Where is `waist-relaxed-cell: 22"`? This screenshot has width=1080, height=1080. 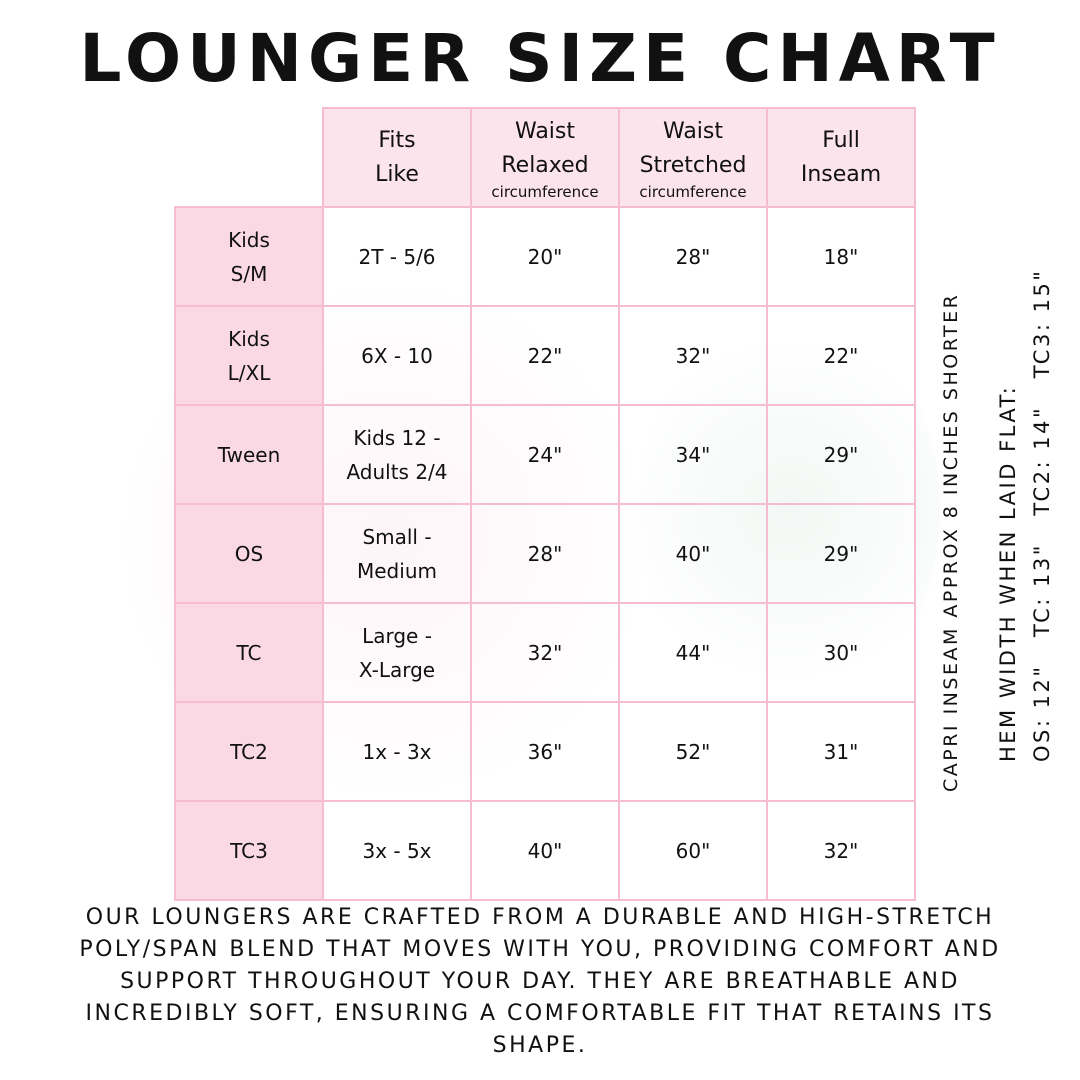 waist-relaxed-cell: 22" is located at coordinates (545, 355).